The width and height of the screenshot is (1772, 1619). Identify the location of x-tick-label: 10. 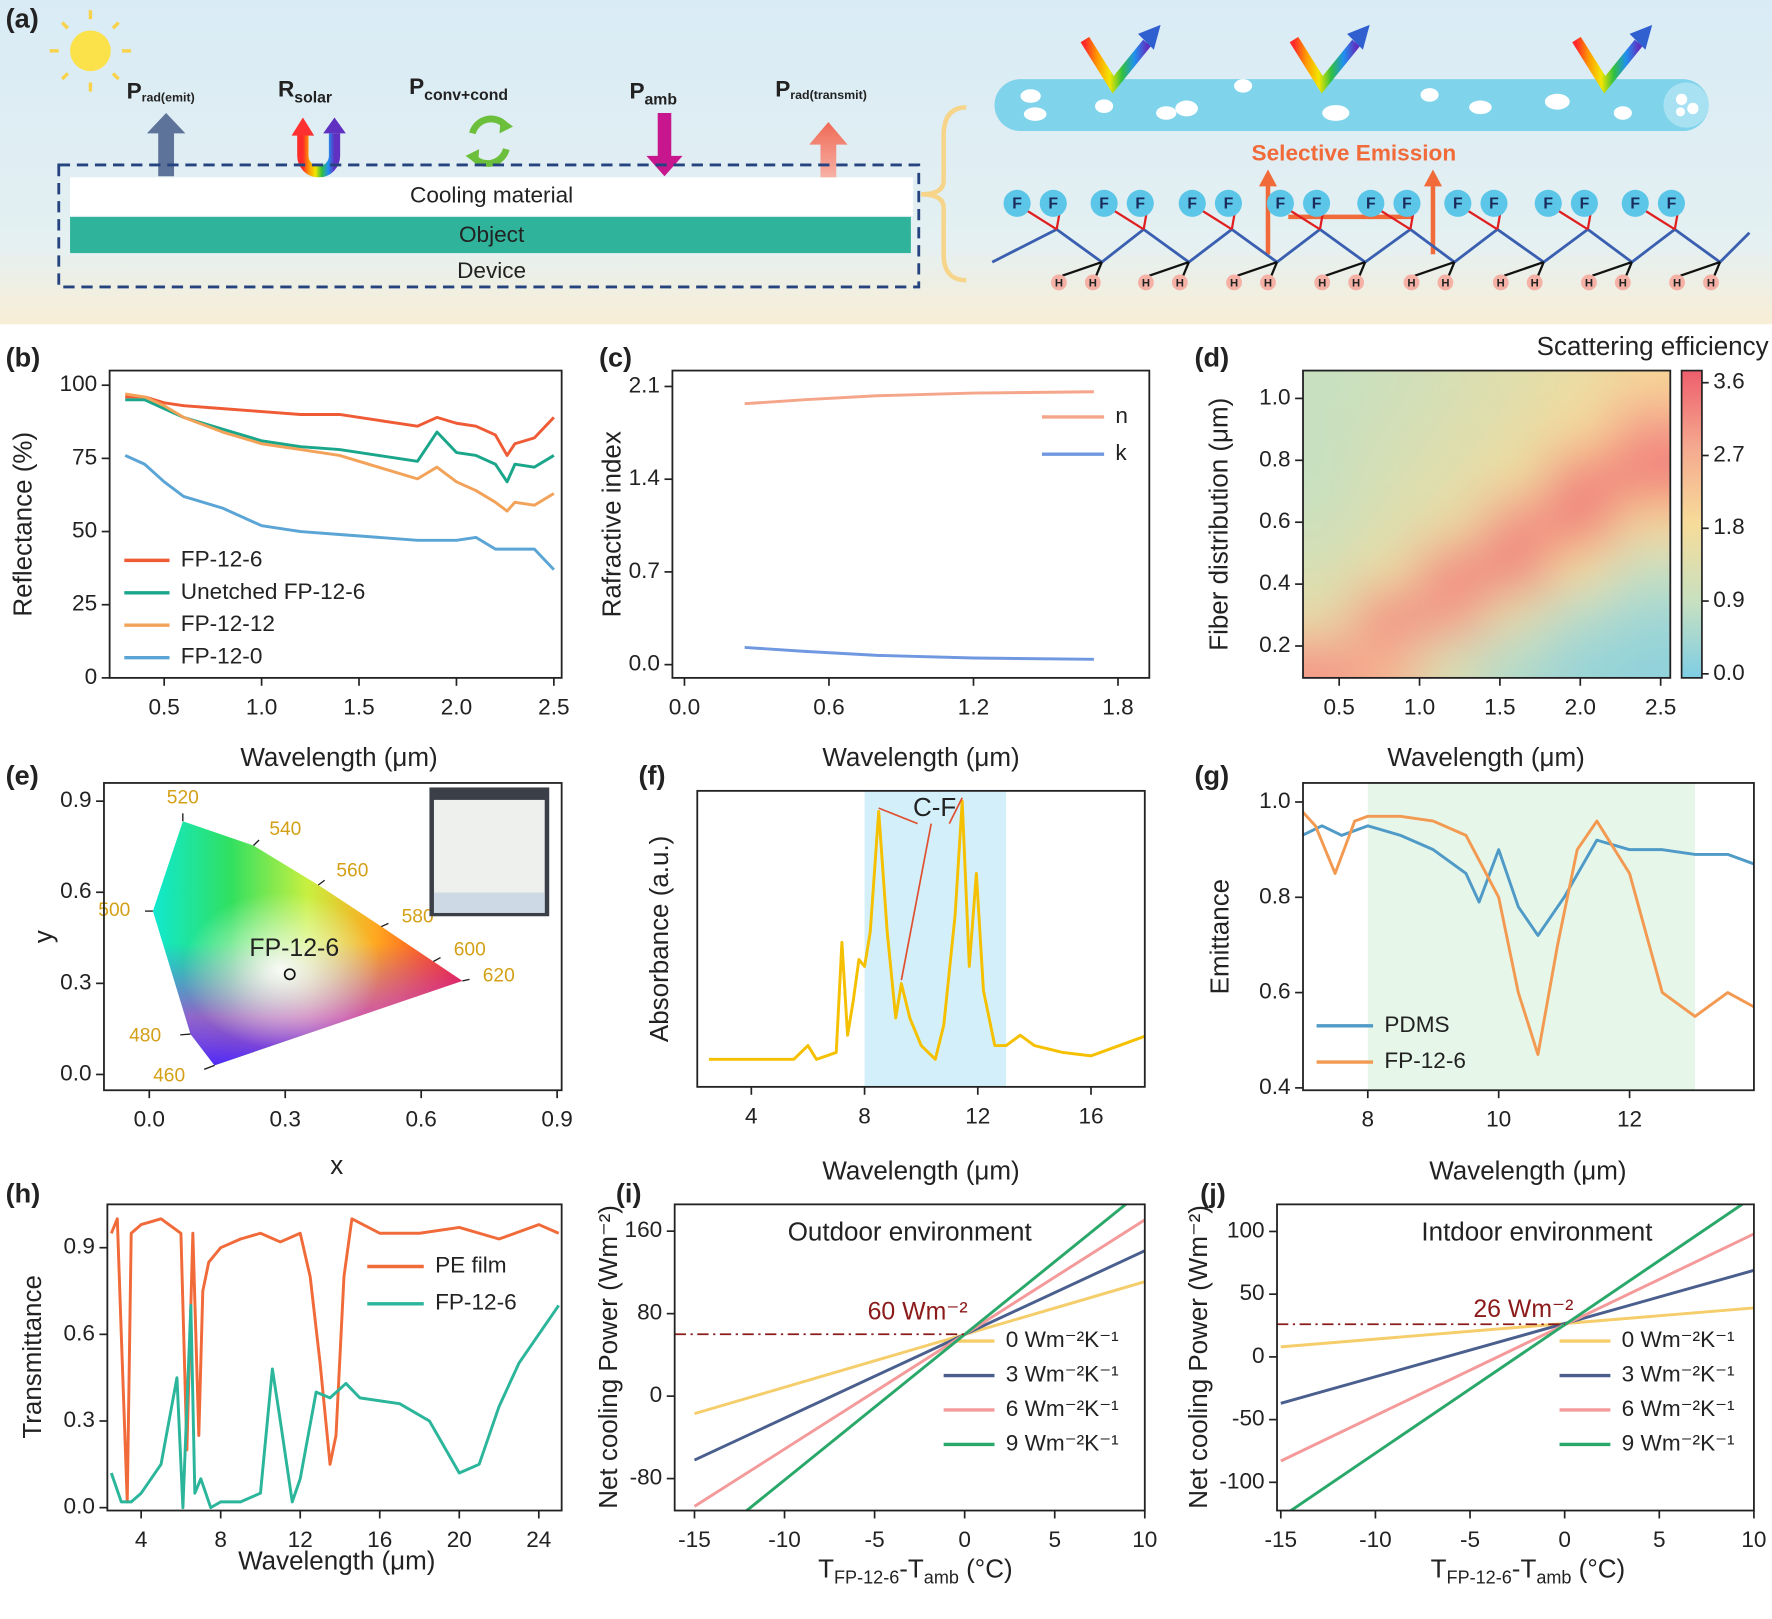
(1498, 1119).